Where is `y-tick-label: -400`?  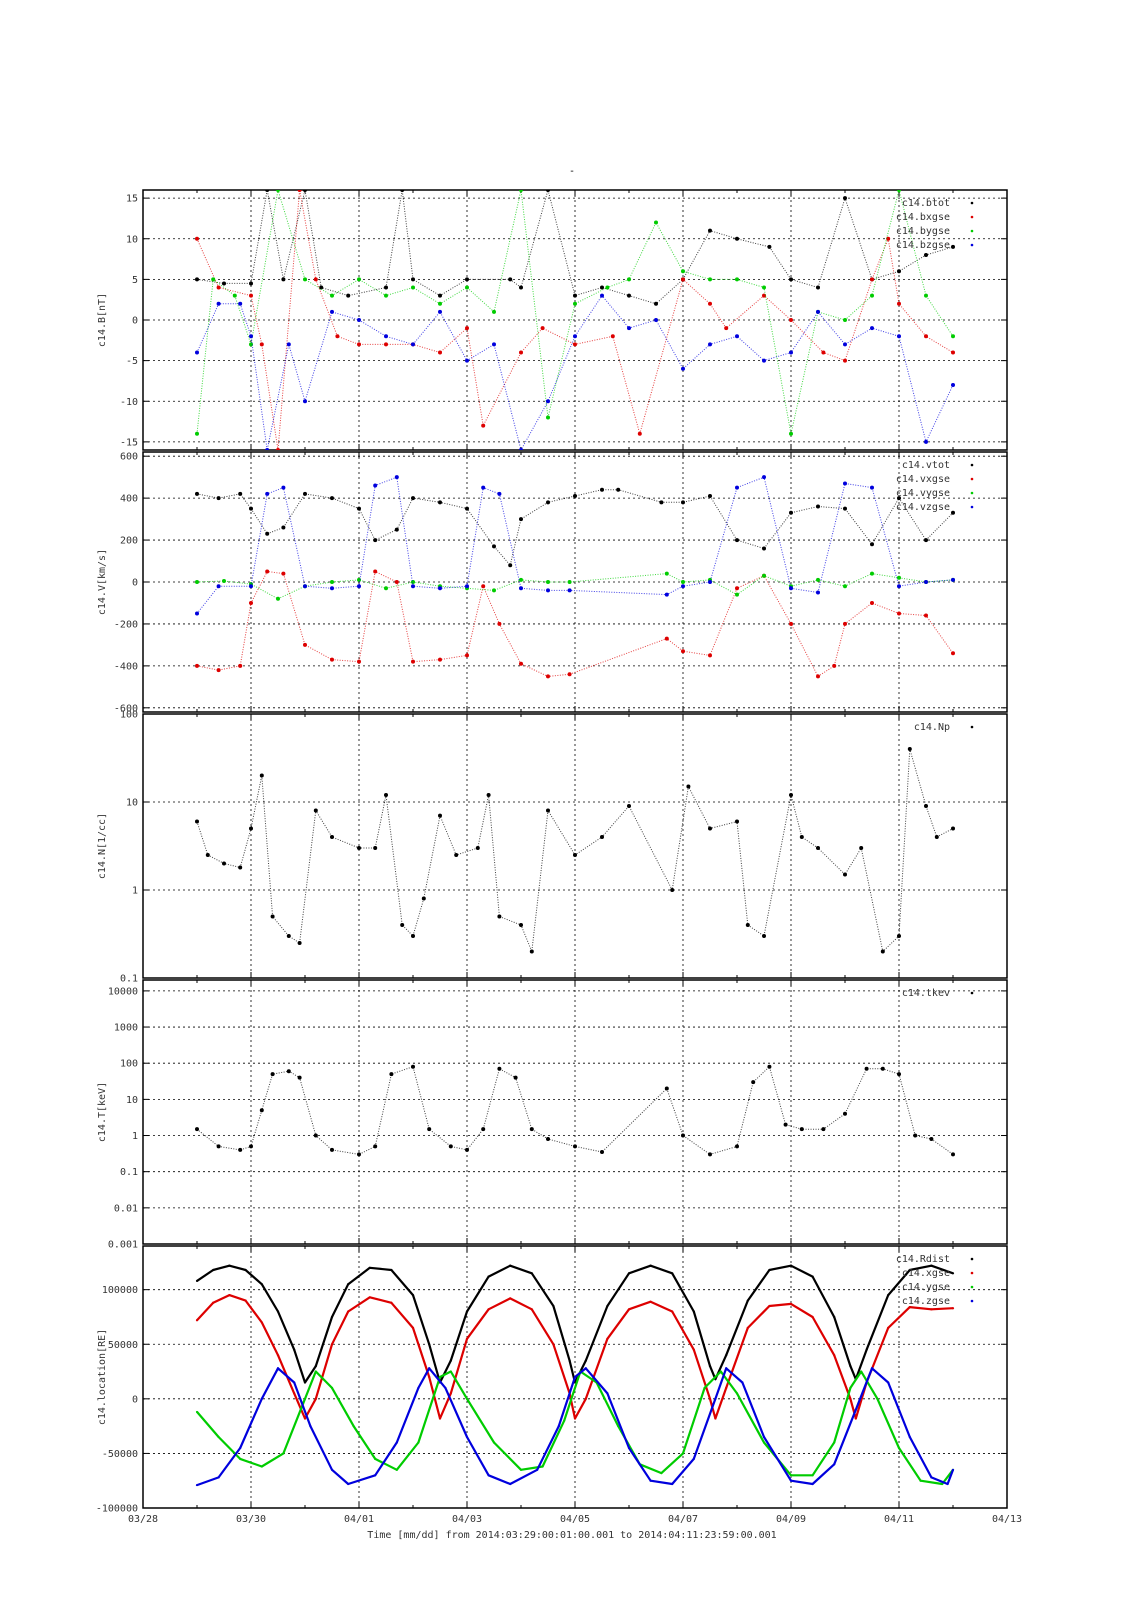 y-tick-label: -400 is located at coordinates (126, 666).